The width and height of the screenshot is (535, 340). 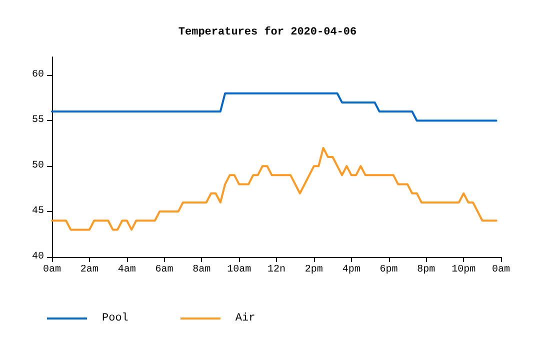 What do you see at coordinates (274, 107) in the screenshot?
I see `line-series` at bounding box center [274, 107].